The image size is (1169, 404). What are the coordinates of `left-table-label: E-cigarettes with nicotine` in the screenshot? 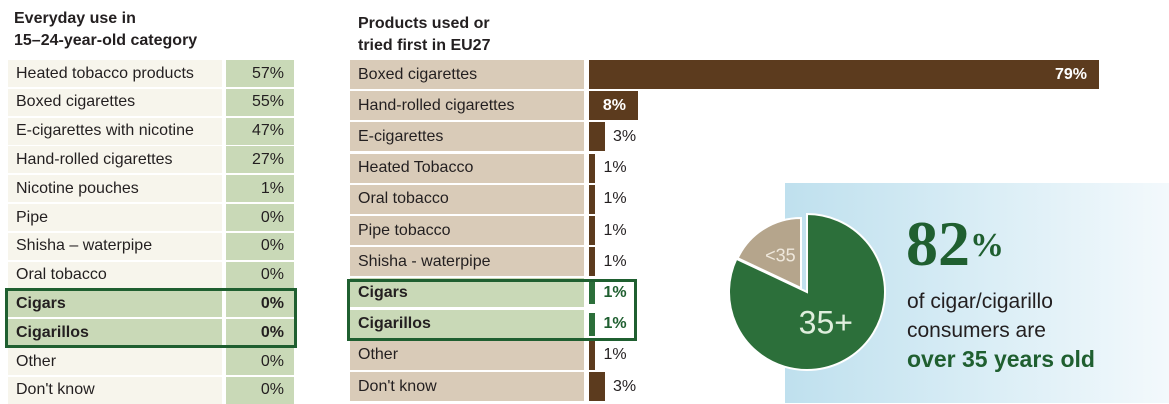 It's located at (115, 131).